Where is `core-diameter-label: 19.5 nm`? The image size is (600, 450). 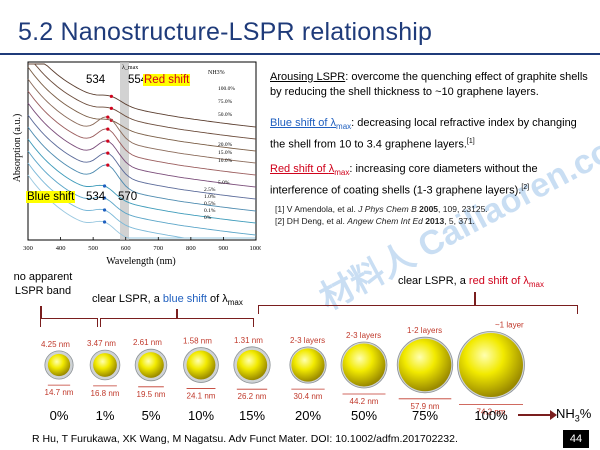
core-diameter-label: 19.5 nm is located at coordinates (151, 394).